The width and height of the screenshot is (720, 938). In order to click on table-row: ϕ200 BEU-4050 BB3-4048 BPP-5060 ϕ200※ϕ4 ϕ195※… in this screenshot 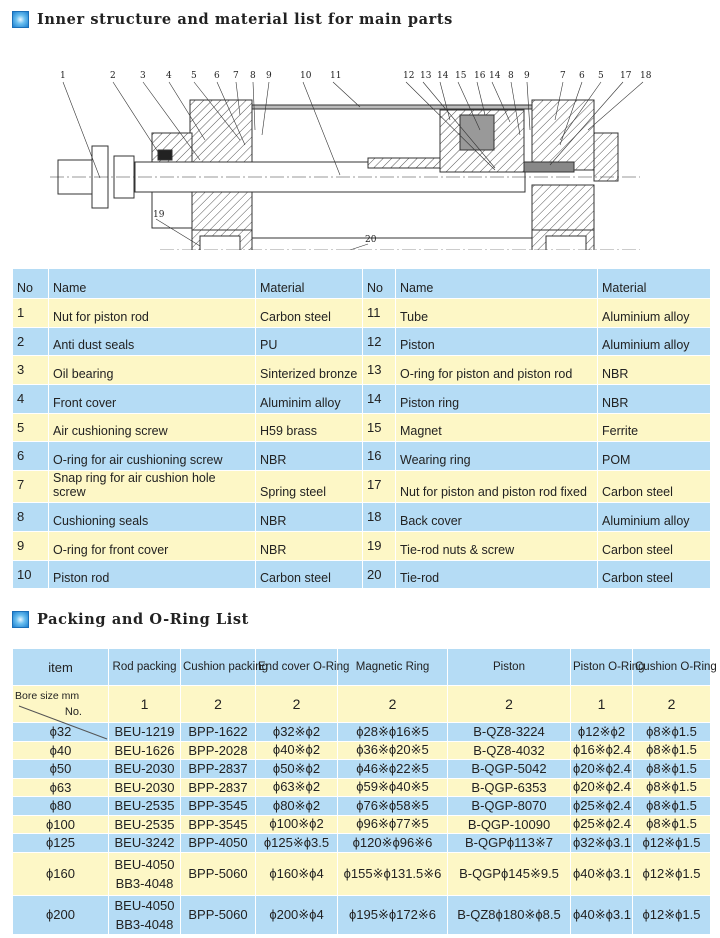, I will do `click(361, 914)`.